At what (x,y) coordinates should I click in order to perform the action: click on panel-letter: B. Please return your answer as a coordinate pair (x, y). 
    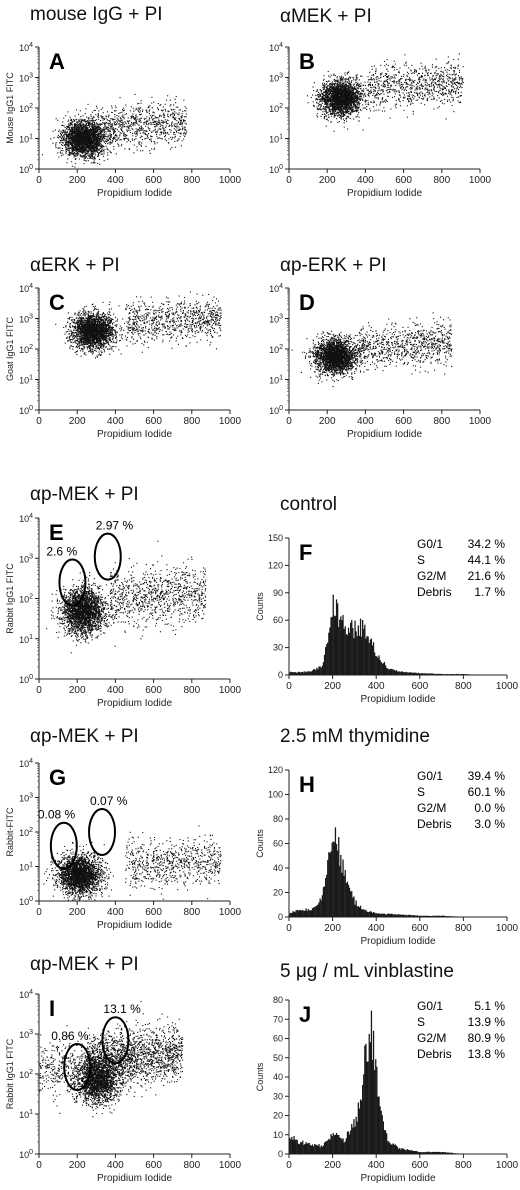
    Looking at the image, I should click on (307, 61).